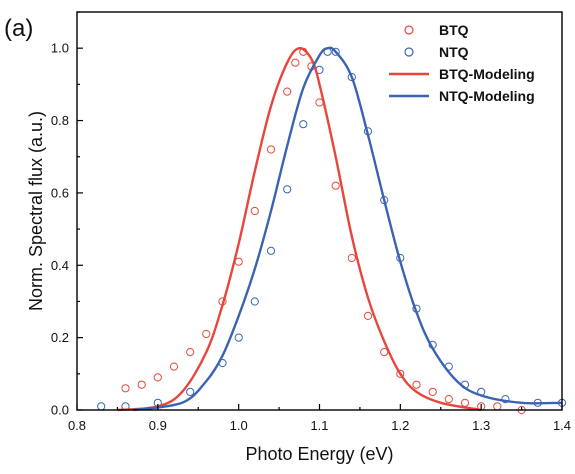 The width and height of the screenshot is (575, 474). Describe the element at coordinates (60, 265) in the screenshot. I see `y-tick-label: 0.4` at that location.